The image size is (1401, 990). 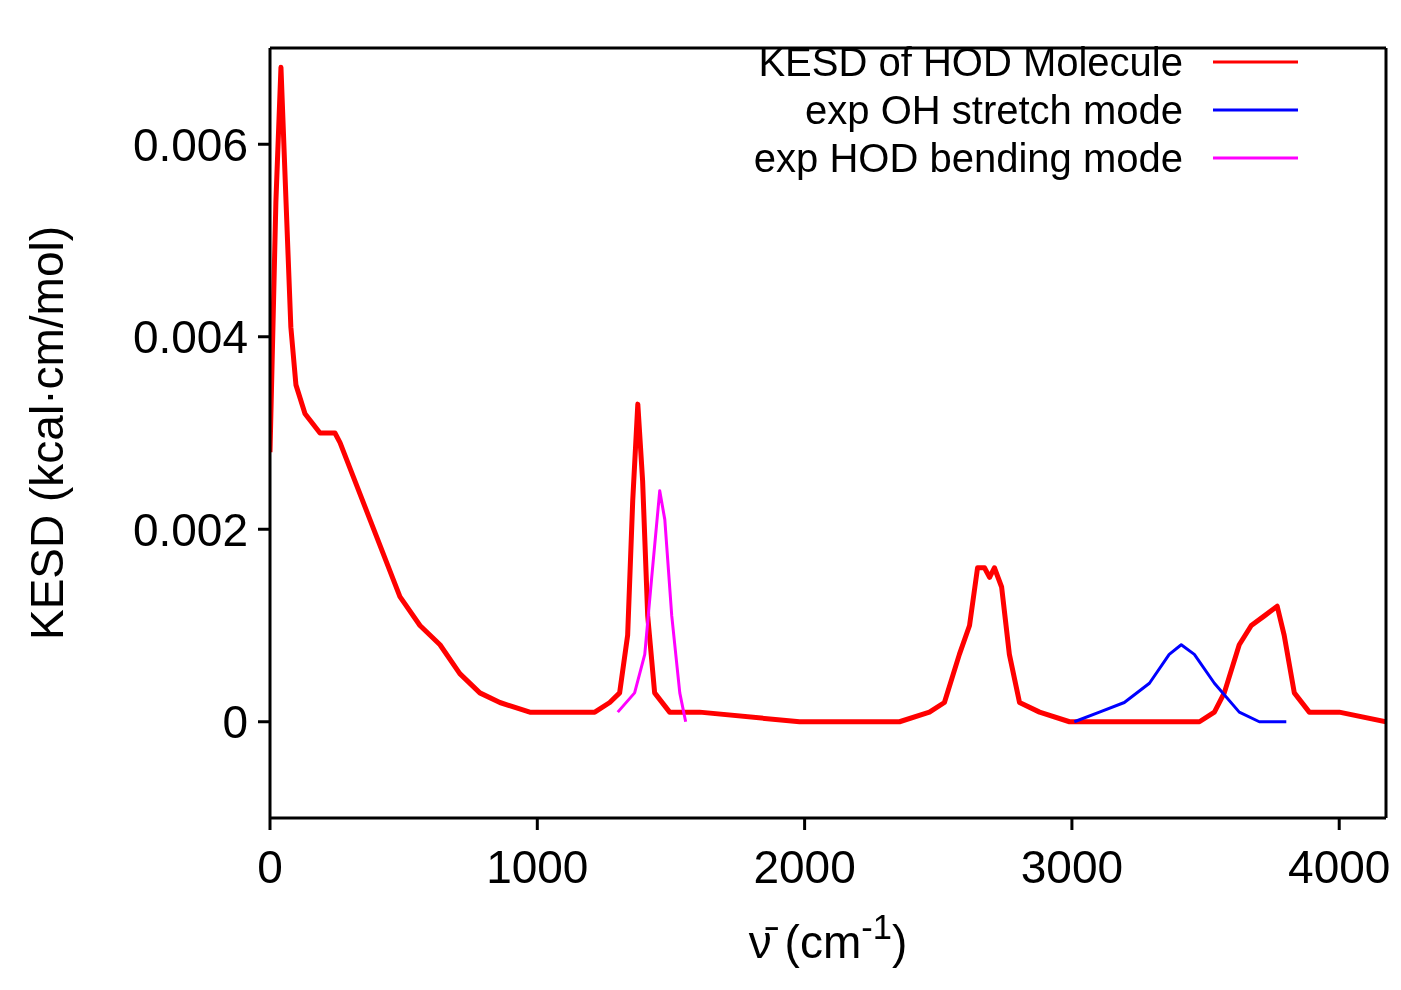 What do you see at coordinates (190, 337) in the screenshot?
I see `y-tick-label: 0.004` at bounding box center [190, 337].